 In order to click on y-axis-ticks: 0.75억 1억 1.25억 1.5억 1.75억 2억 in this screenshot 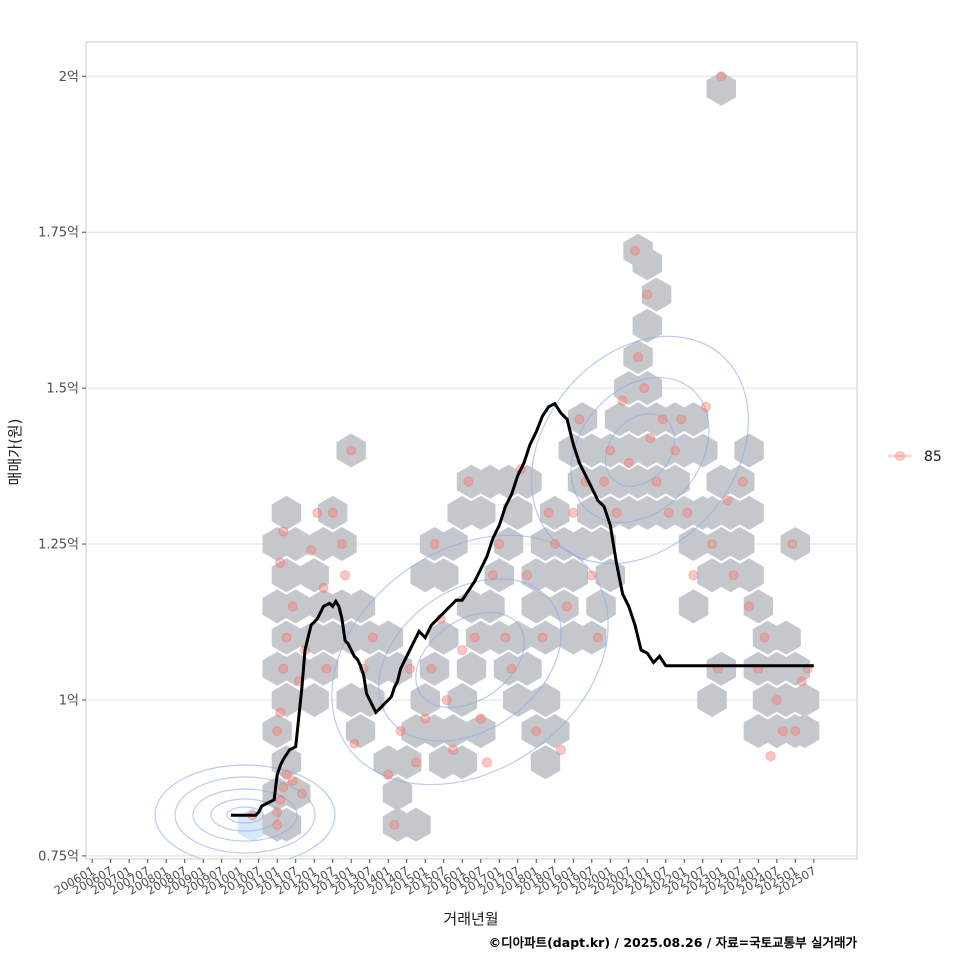, I will do `click(62, 467)`.